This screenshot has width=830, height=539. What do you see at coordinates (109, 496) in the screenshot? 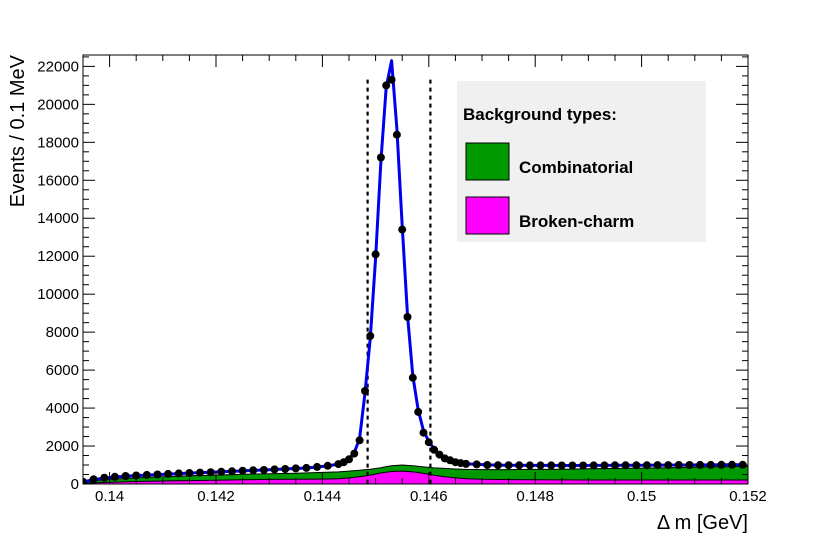
I see `x-tick-label: 0.14` at bounding box center [109, 496].